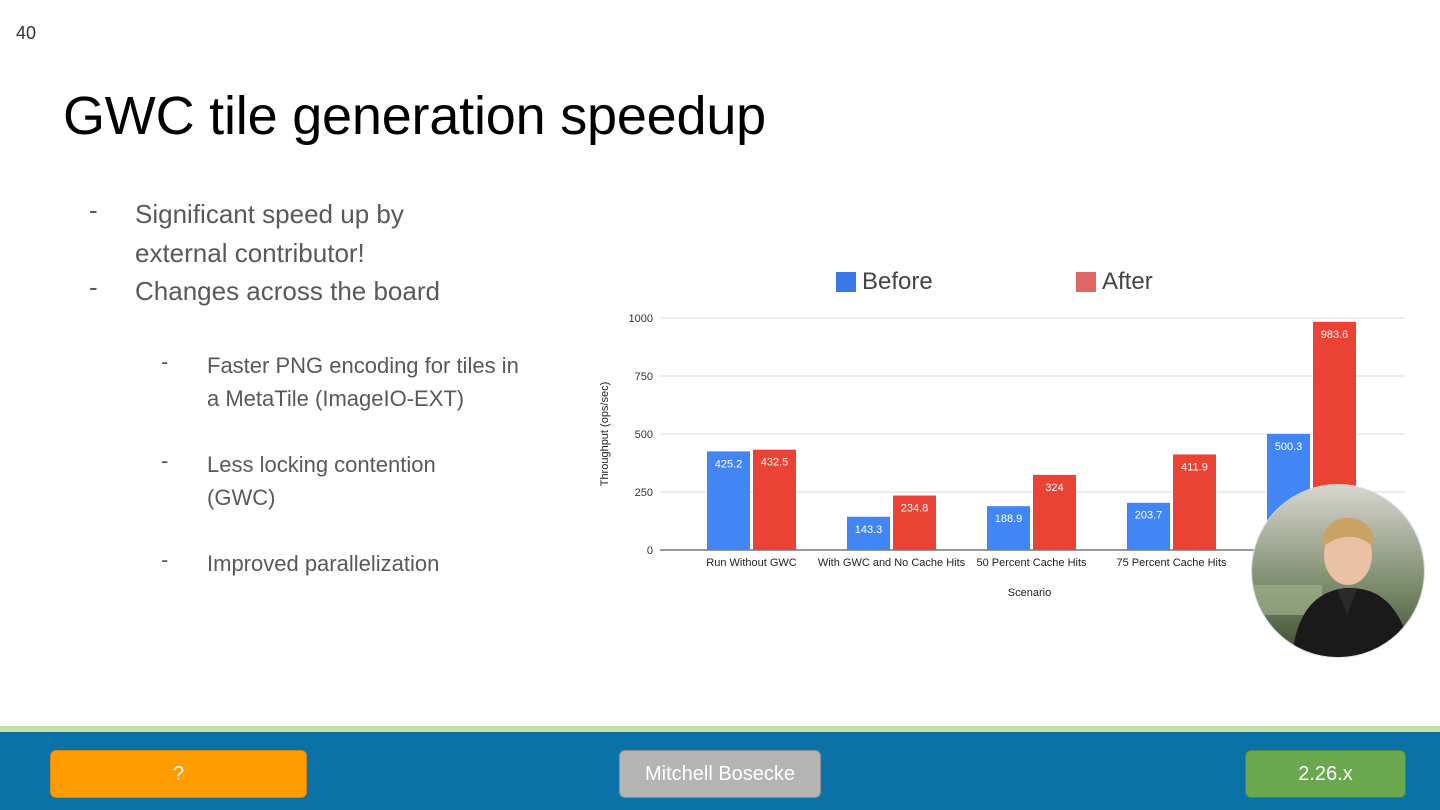 This screenshot has width=1440, height=810. I want to click on y-tick-label: 750, so click(644, 377).